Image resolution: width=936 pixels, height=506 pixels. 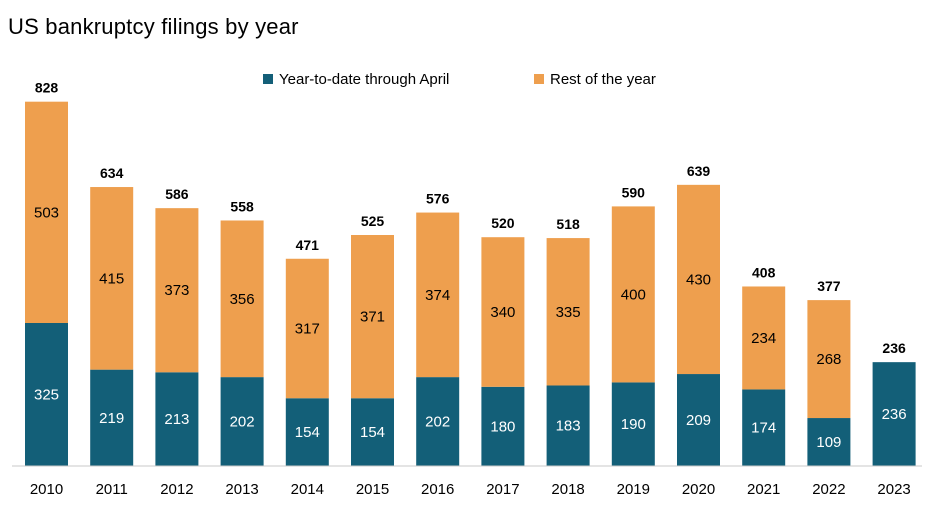 I want to click on bar-ytd-2014, so click(x=307, y=432).